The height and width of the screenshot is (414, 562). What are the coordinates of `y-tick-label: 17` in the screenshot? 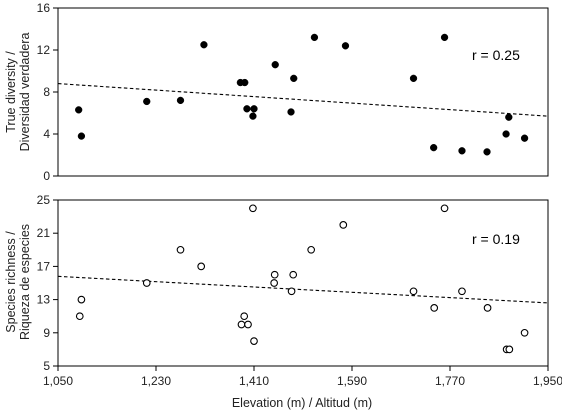 It's located at (44, 266).